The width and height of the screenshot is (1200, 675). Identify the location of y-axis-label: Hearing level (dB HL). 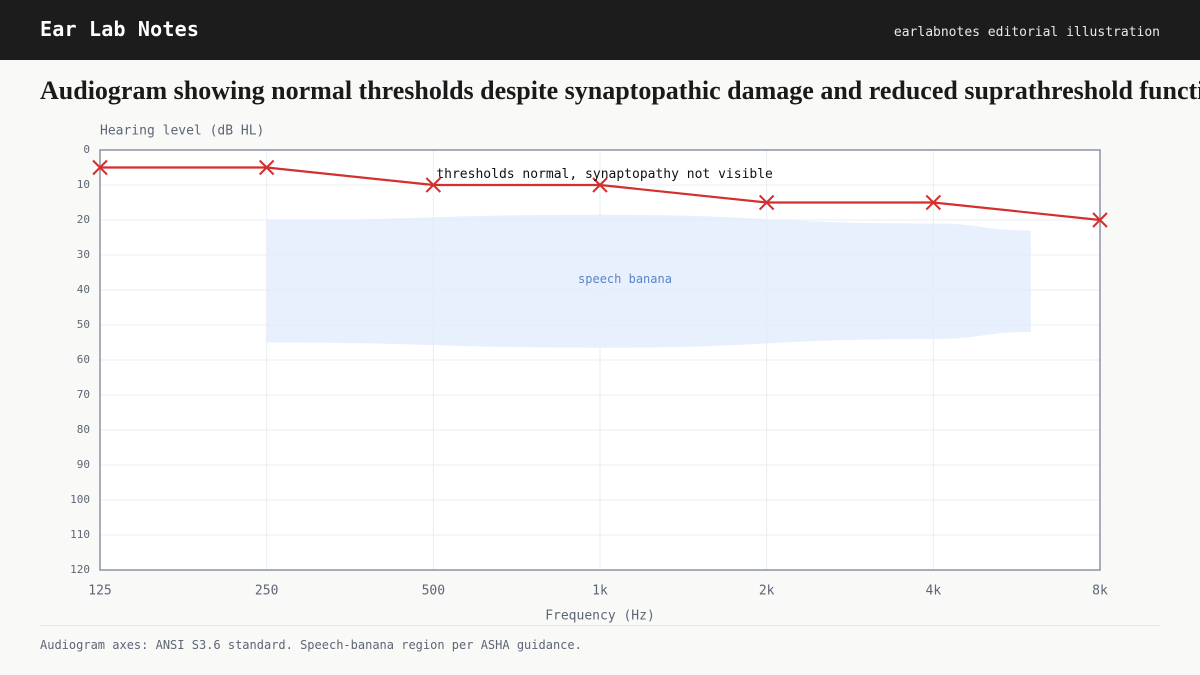
(182, 131).